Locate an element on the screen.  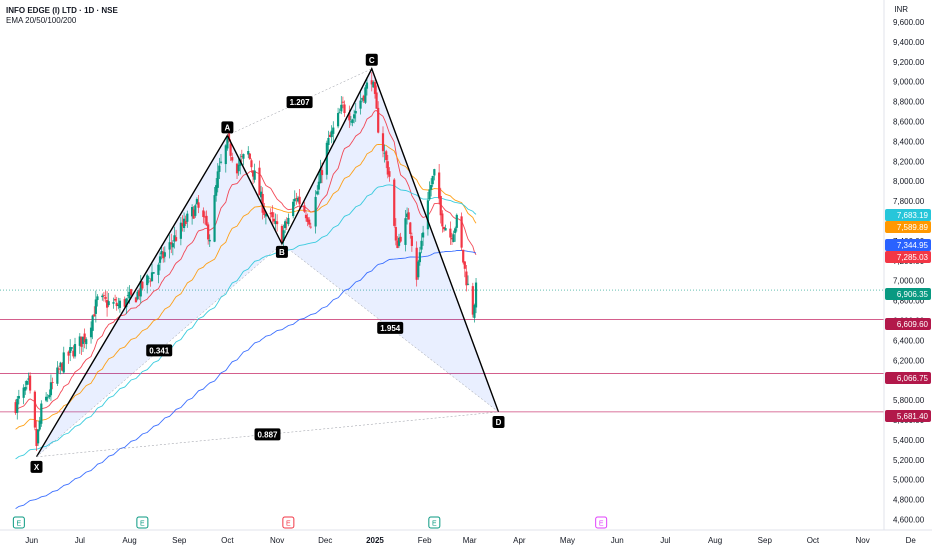
price-tick-label: 5,800.00 is located at coordinates (909, 400).